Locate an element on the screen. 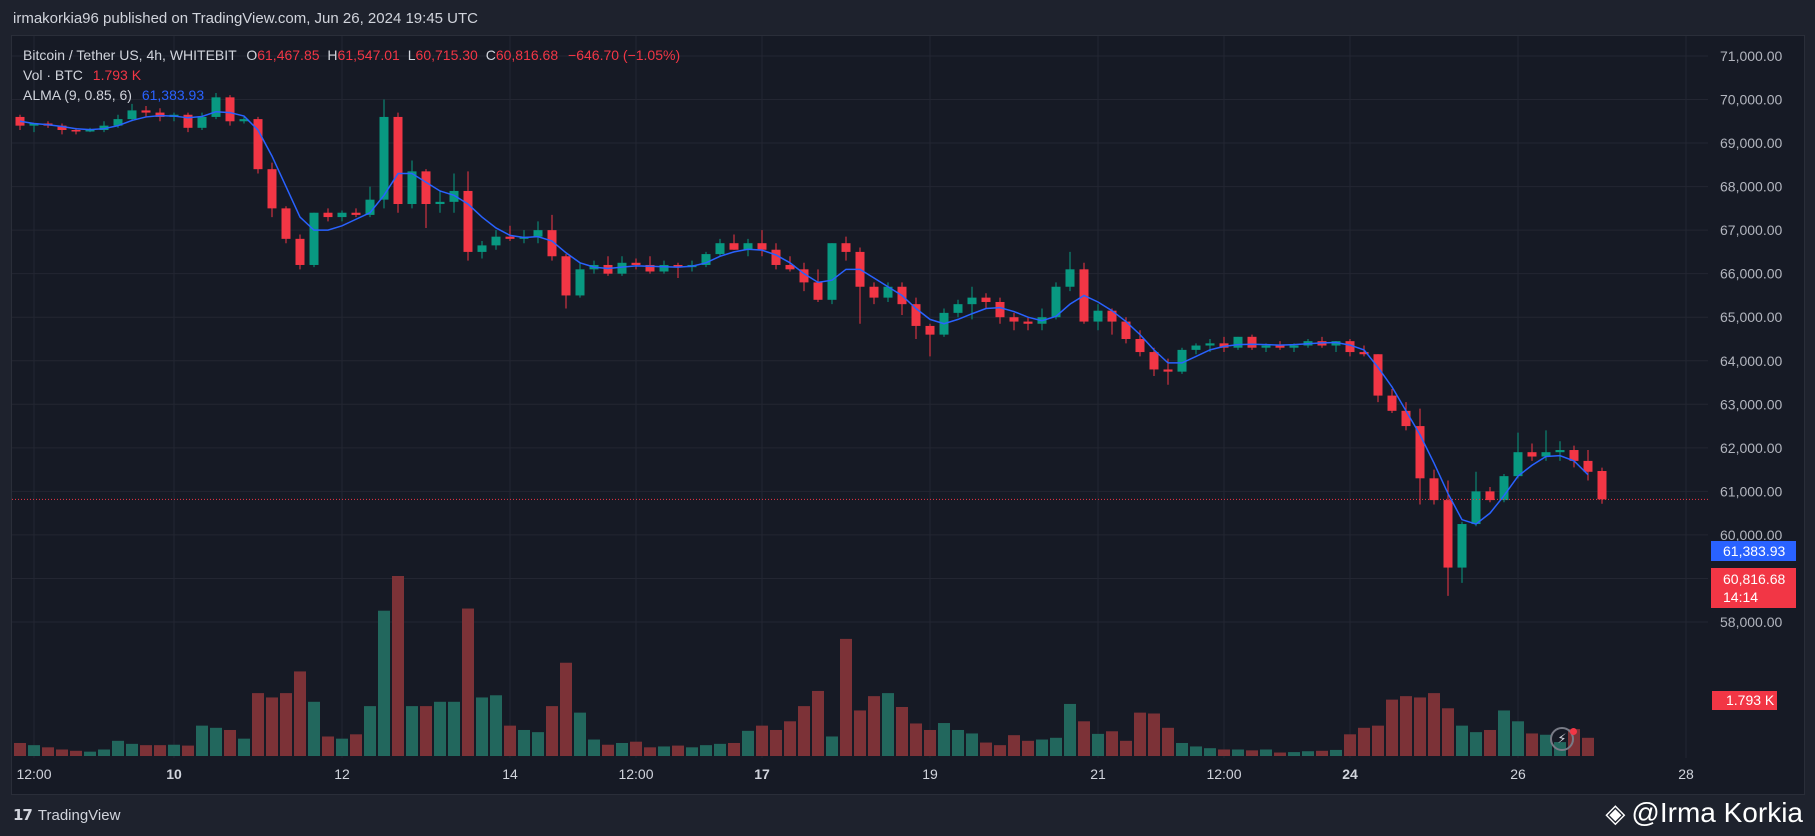 This screenshot has height=836, width=1815. lightning-icon: ⚡ is located at coordinates (1562, 739).